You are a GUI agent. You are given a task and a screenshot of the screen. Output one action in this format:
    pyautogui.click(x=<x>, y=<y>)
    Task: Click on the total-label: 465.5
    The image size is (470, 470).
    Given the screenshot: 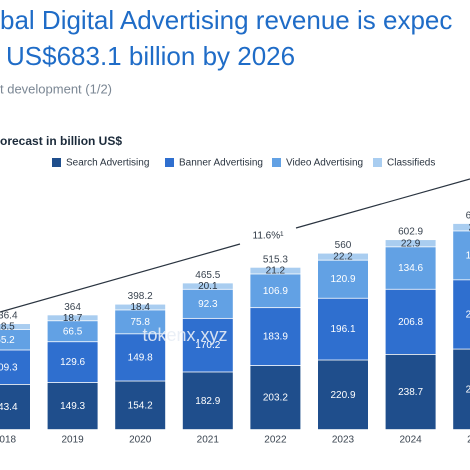 What is the action you would take?
    pyautogui.click(x=207, y=275)
    